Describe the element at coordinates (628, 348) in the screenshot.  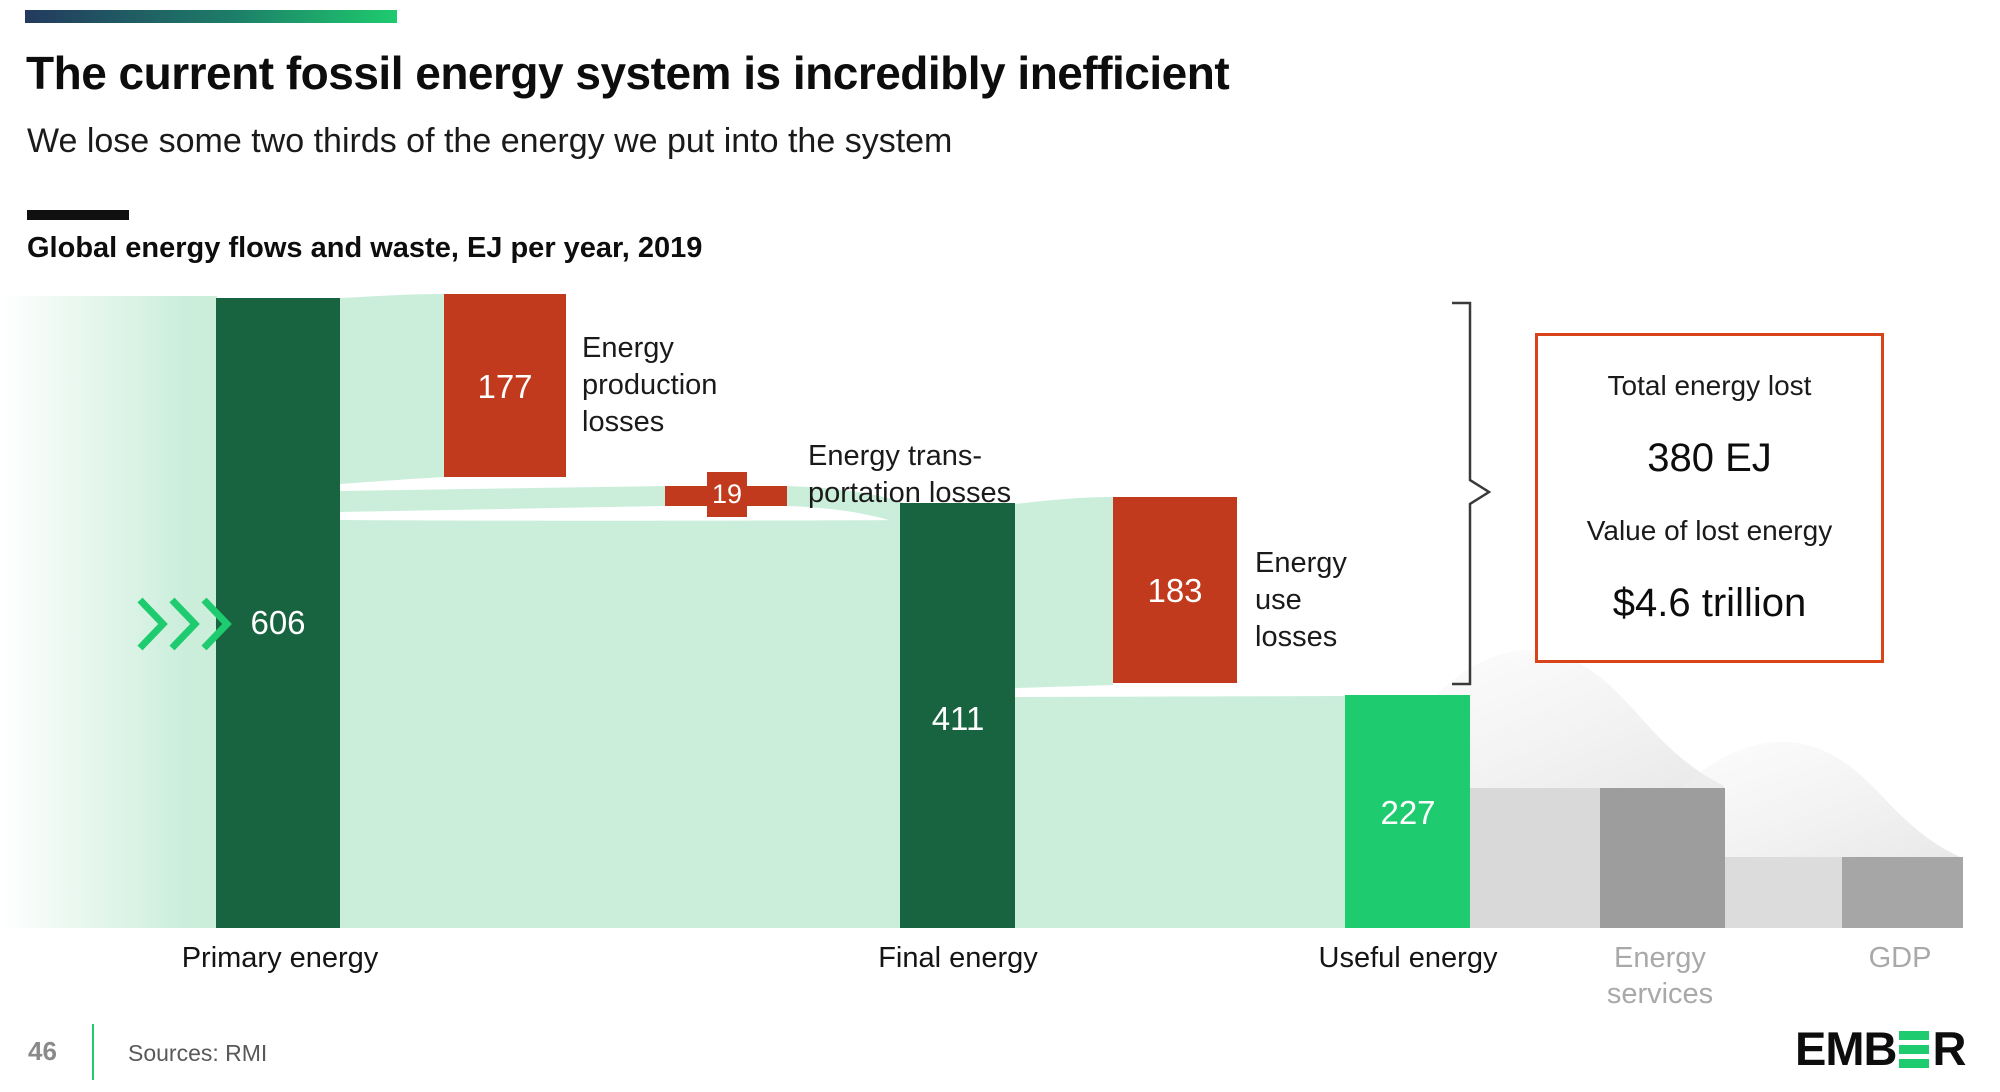
I see `production-losses-label-line1: Energy` at that location.